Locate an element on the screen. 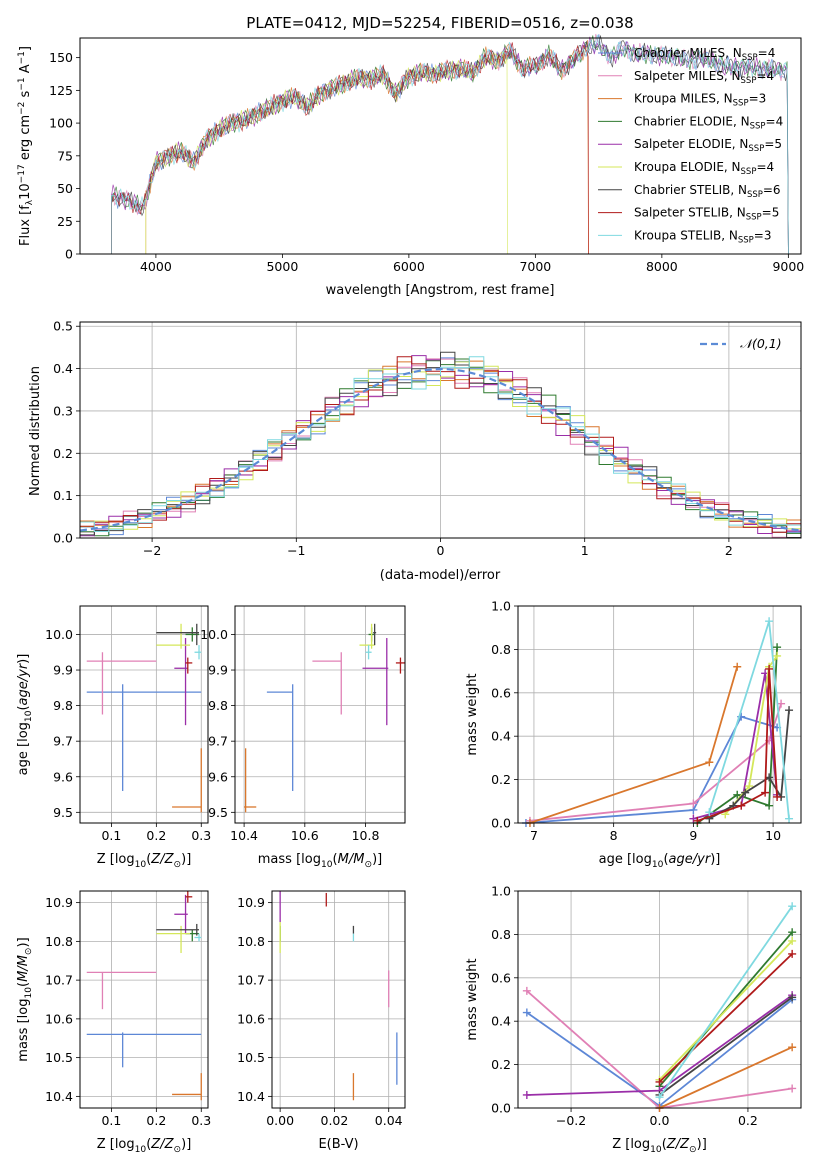 The image size is (819, 1174). legend-text: Kroupa ELODIE, N is located at coordinates (687, 167).